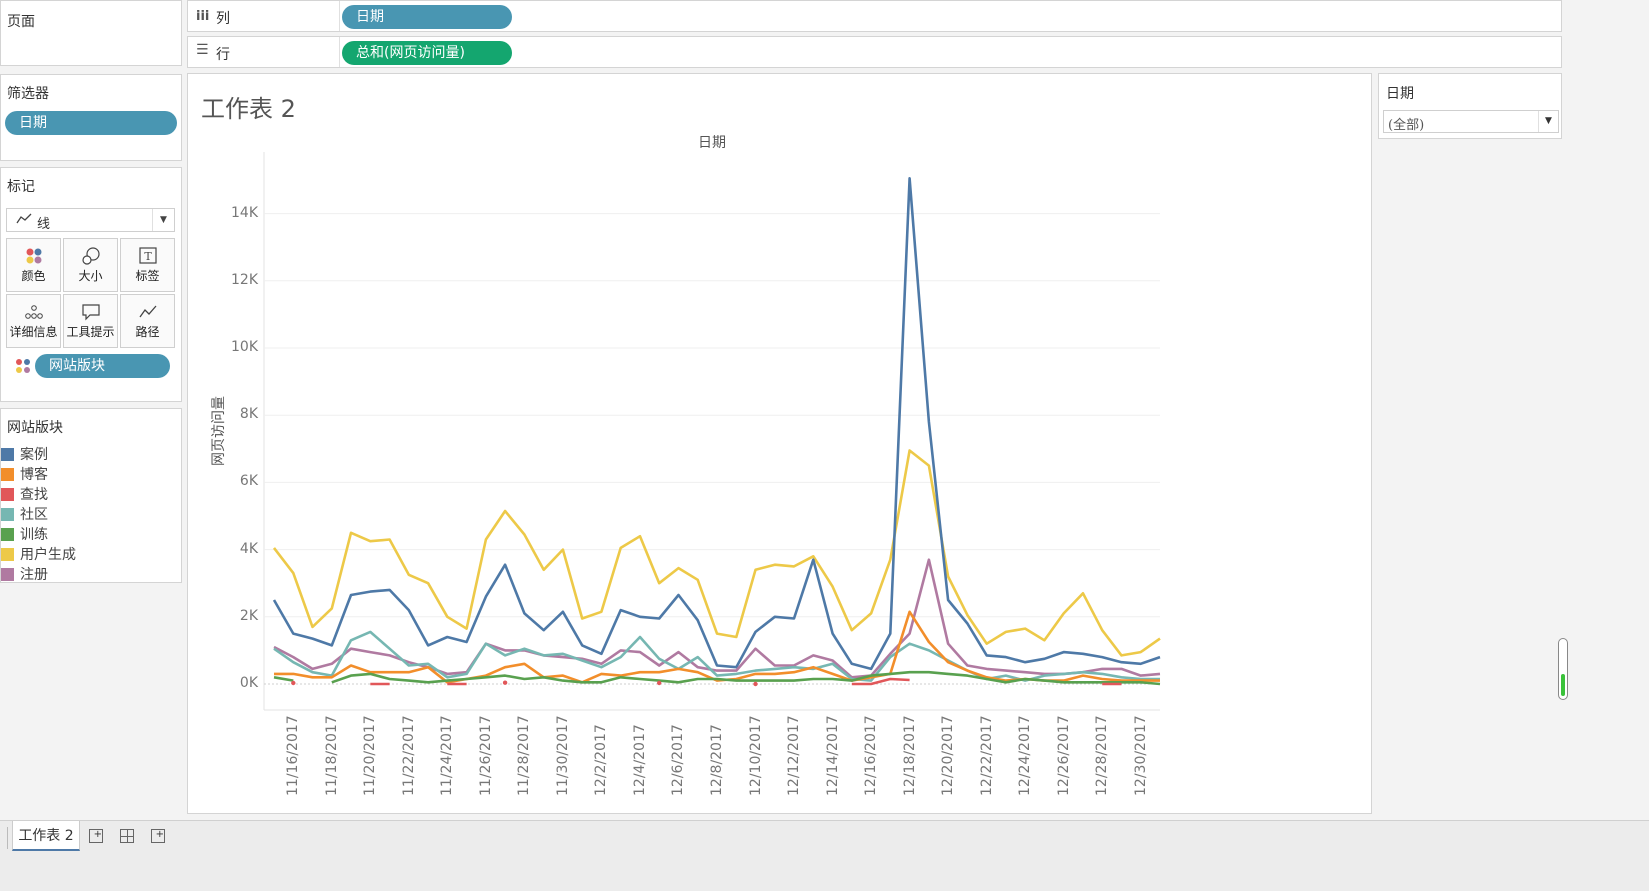 The image size is (1649, 891). What do you see at coordinates (1025, 755) in the screenshot?
I see `x-tick-label: 12/24/2017` at bounding box center [1025, 755].